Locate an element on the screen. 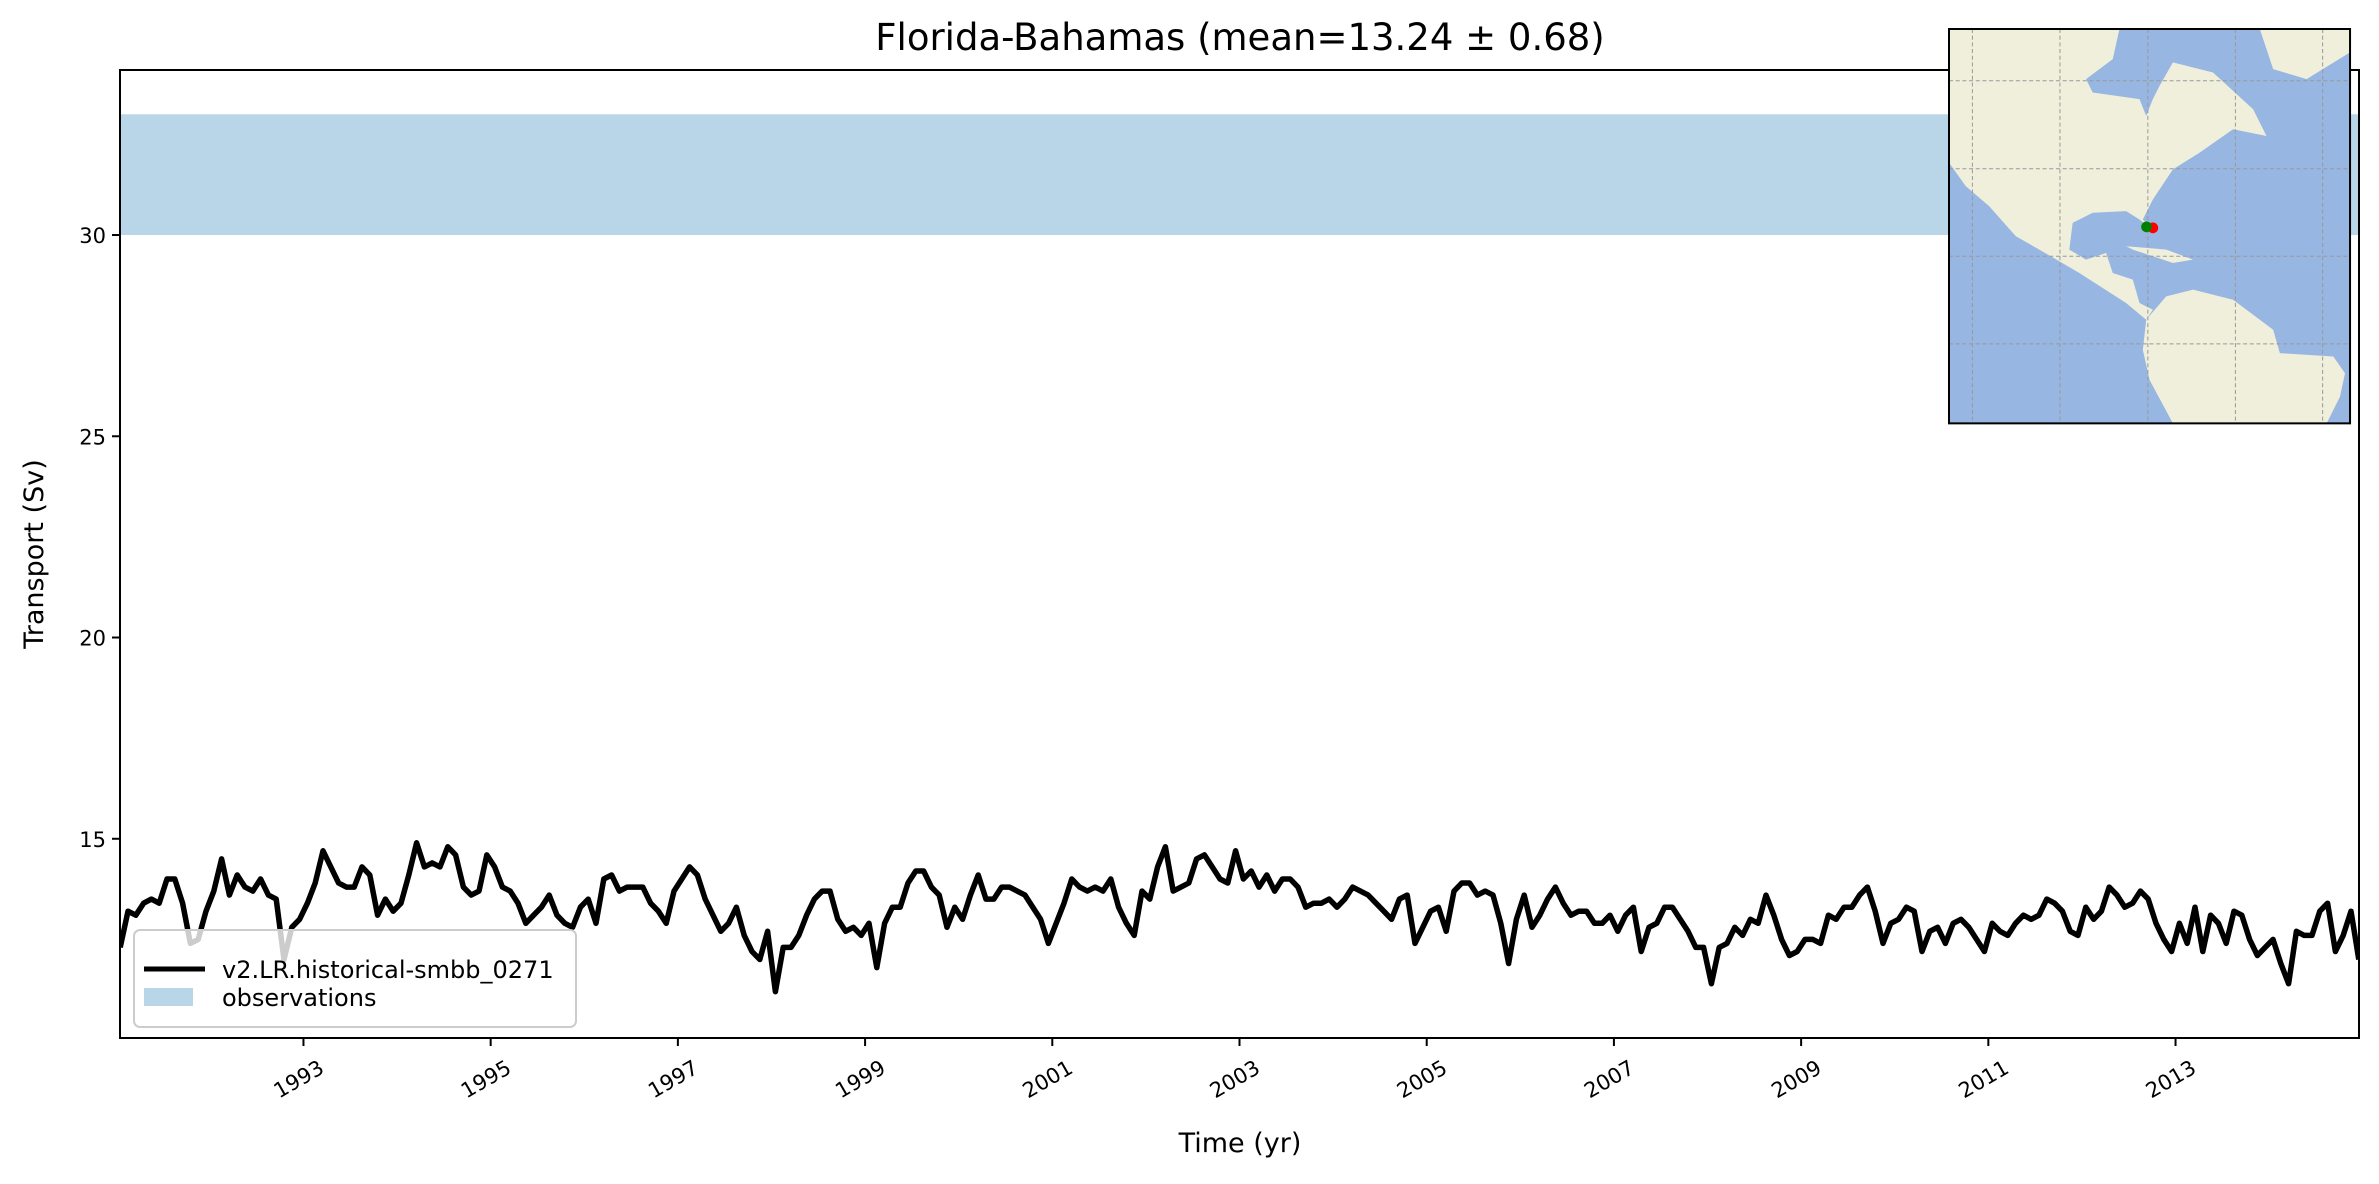  x-tick-label: 1995 is located at coordinates (486, 1080).